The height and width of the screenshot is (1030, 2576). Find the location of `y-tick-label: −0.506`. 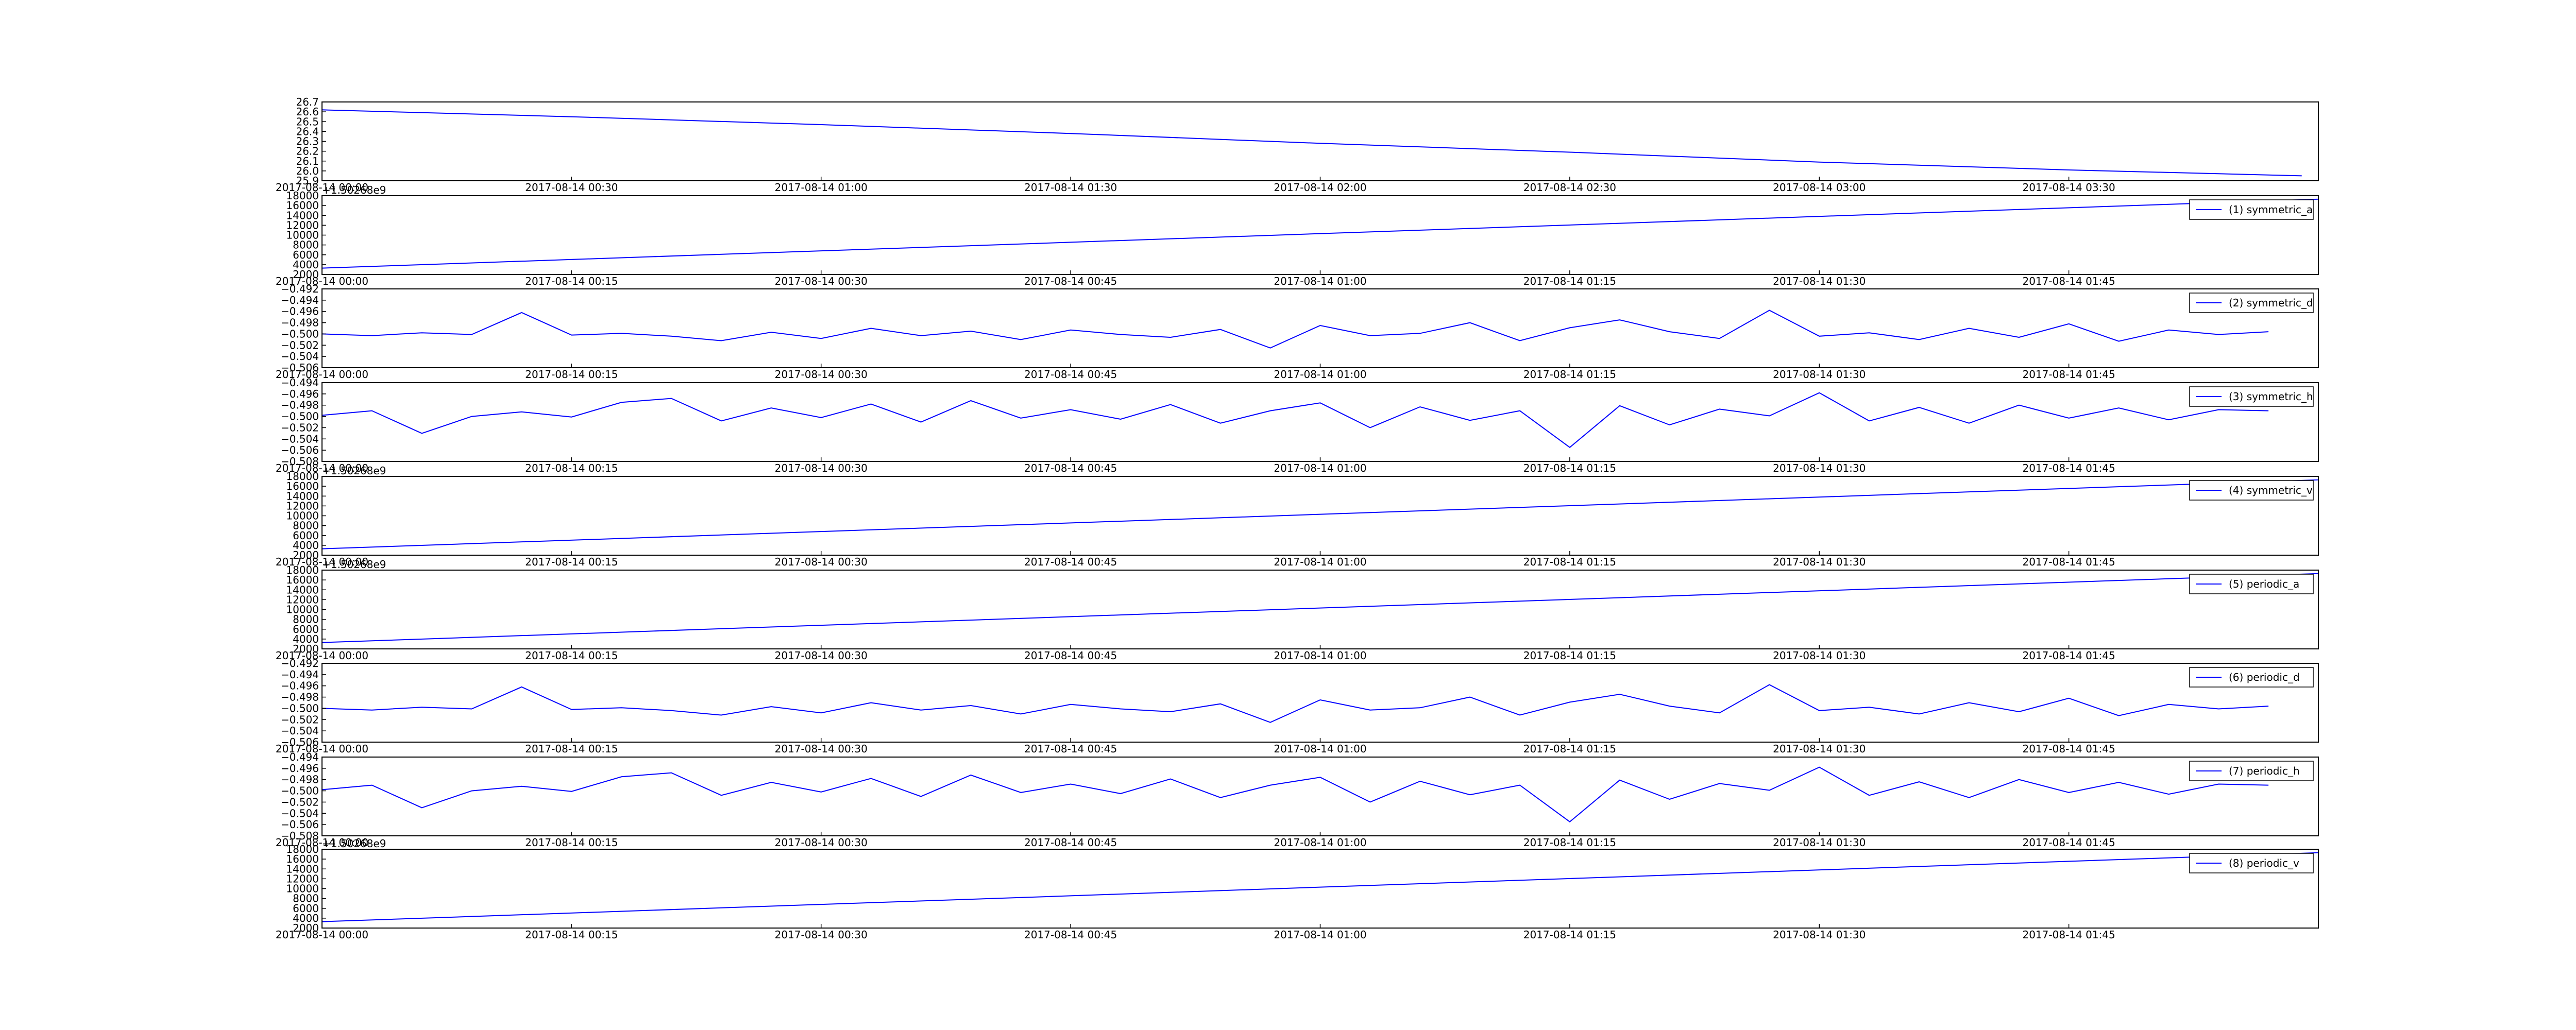

y-tick-label: −0.506 is located at coordinates (300, 824).